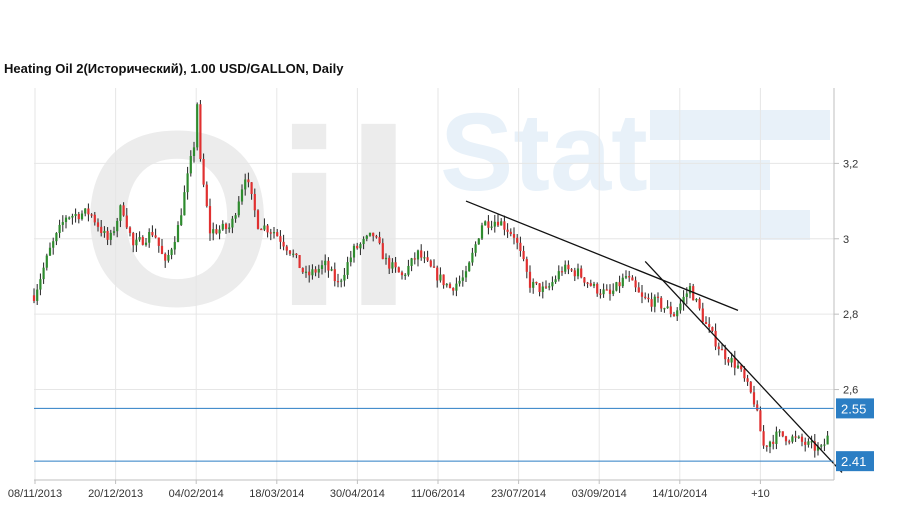 This screenshot has width=909, height=509. Describe the element at coordinates (730, 225) in the screenshot. I see `watermark-bar` at that location.